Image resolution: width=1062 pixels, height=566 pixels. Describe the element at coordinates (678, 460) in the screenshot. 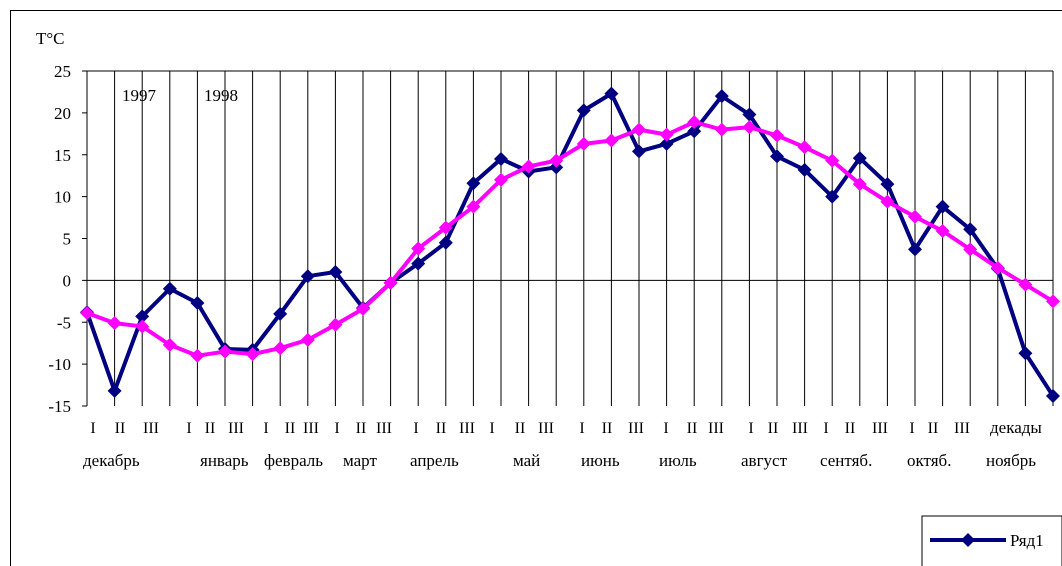

I see `month-label: июль` at that location.